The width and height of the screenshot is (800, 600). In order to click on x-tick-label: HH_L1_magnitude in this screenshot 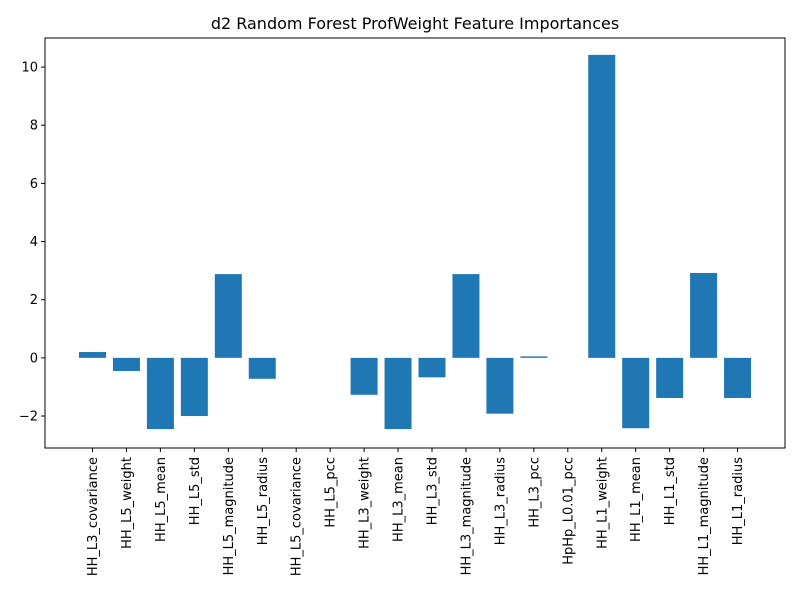, I will do `click(704, 516)`.